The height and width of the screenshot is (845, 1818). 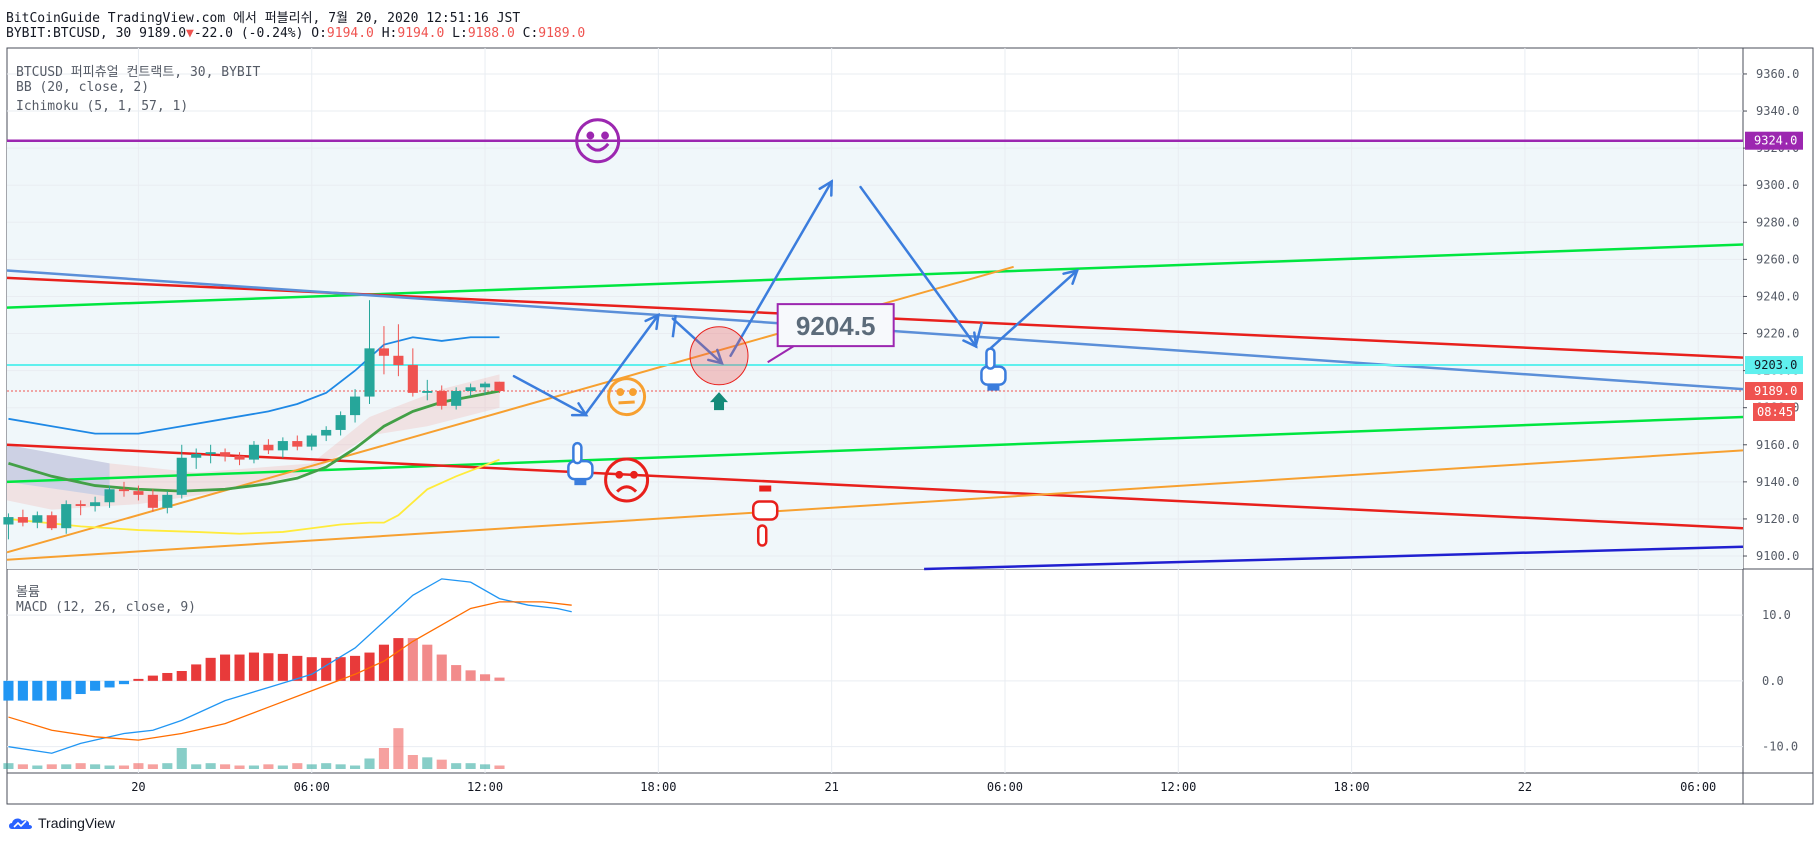 What do you see at coordinates (781, 354) in the screenshot?
I see `callout-pointer` at bounding box center [781, 354].